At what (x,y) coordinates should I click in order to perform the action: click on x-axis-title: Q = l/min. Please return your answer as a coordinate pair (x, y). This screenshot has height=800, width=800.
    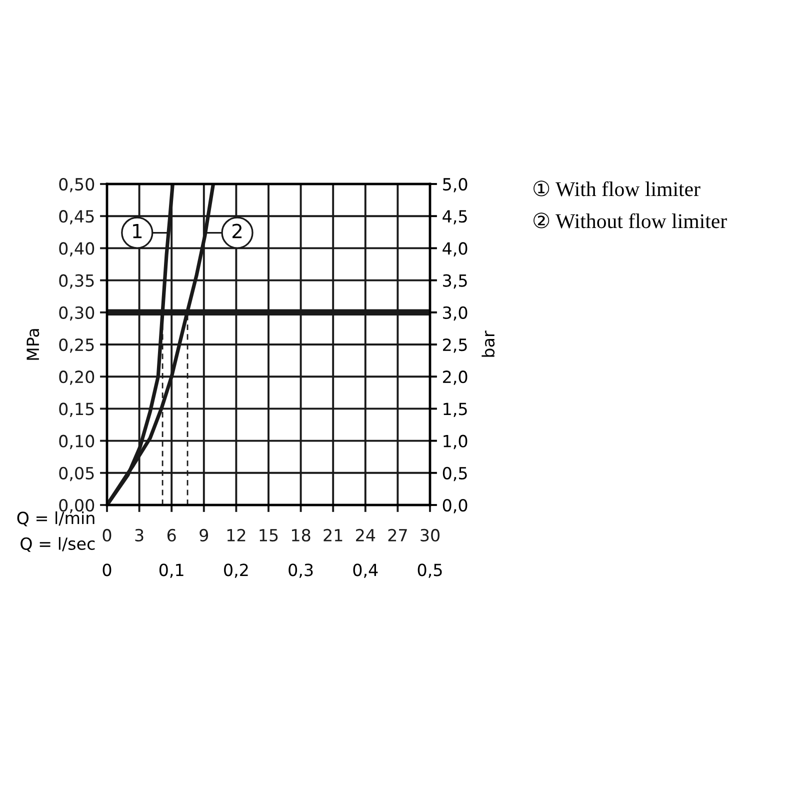
    Looking at the image, I should click on (55, 518).